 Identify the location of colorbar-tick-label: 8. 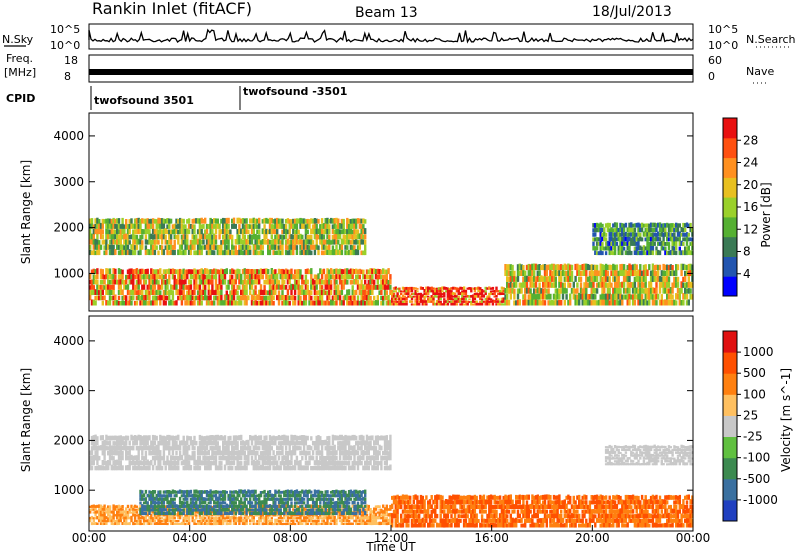
(747, 252).